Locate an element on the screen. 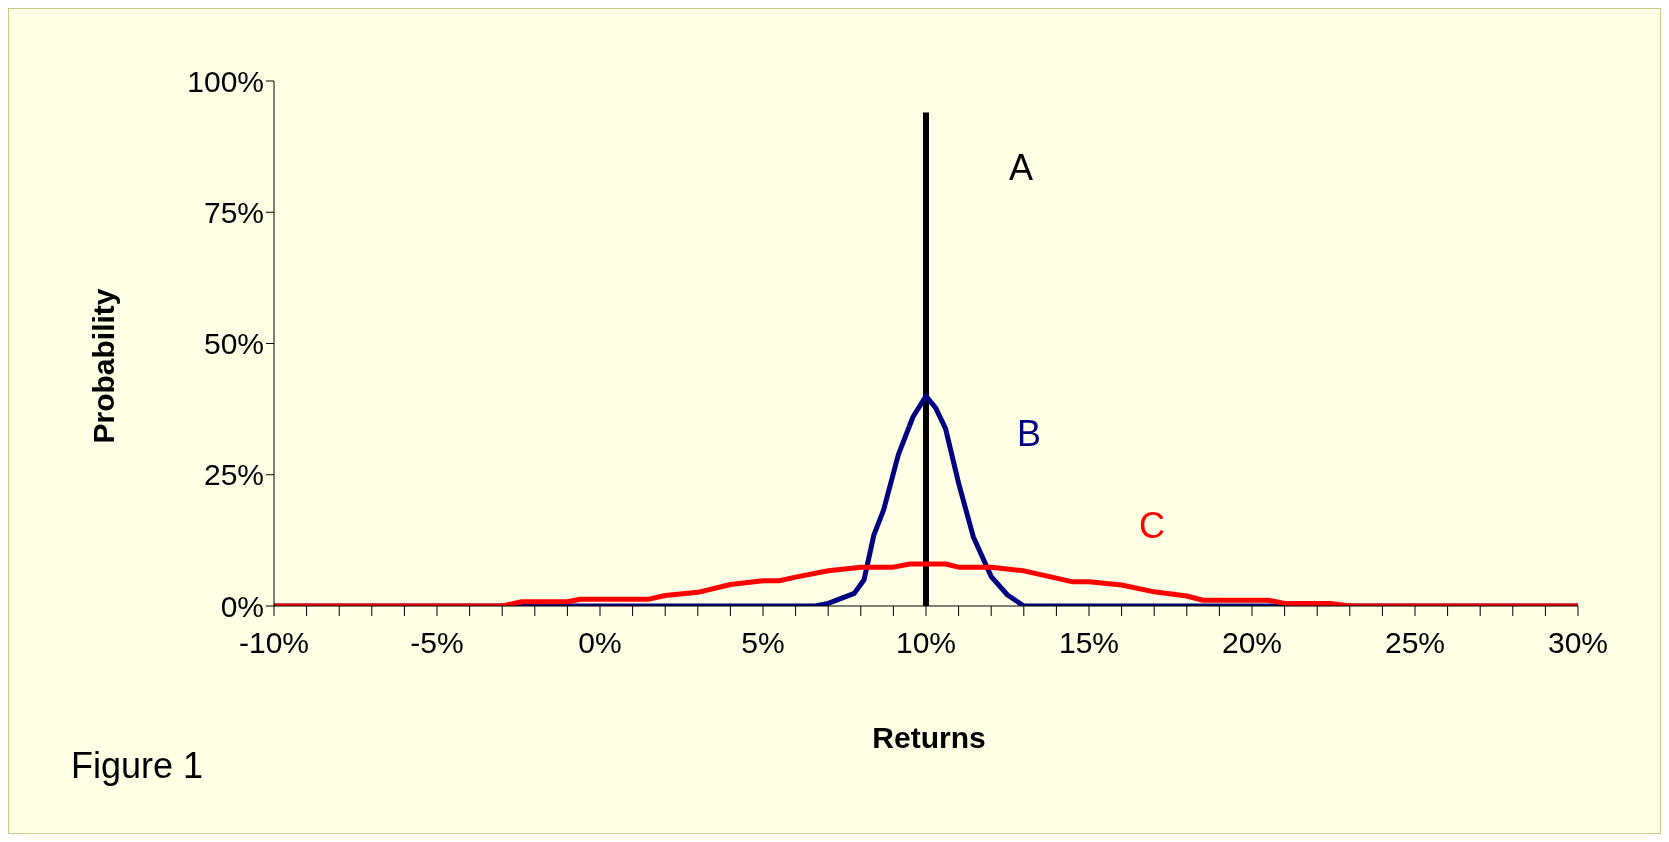 The height and width of the screenshot is (842, 1669). series-label: B is located at coordinates (1029, 434).